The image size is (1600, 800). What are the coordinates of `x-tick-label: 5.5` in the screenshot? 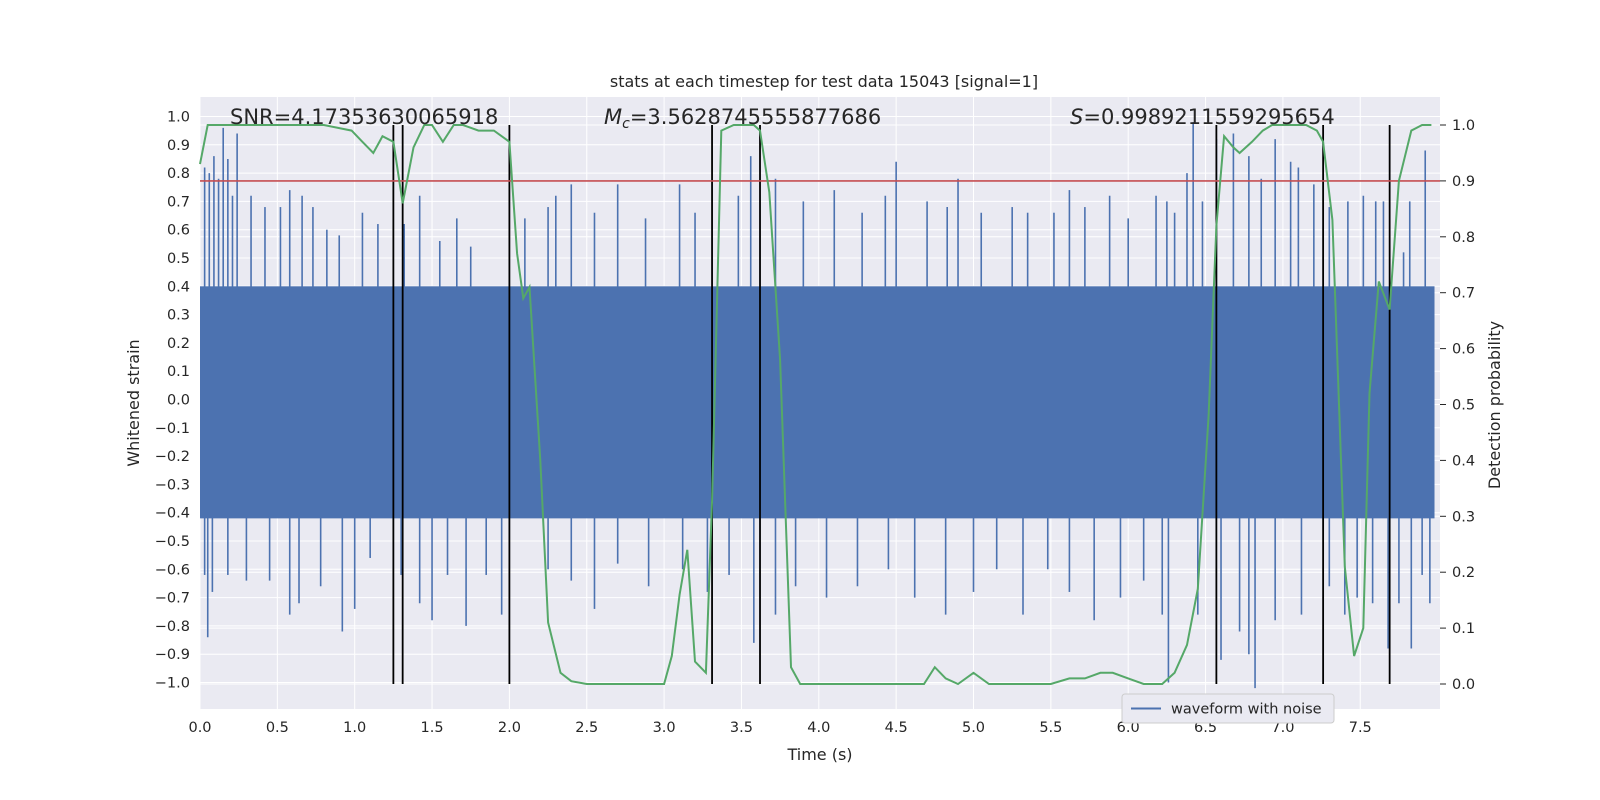 It's located at (1050, 728).